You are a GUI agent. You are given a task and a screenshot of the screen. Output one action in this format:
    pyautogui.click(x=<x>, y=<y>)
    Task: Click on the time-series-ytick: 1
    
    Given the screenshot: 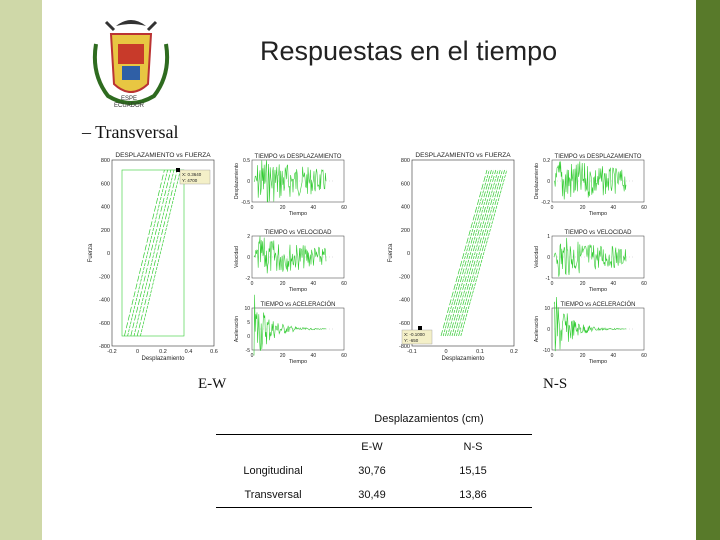 What is the action you would take?
    pyautogui.click(x=548, y=237)
    